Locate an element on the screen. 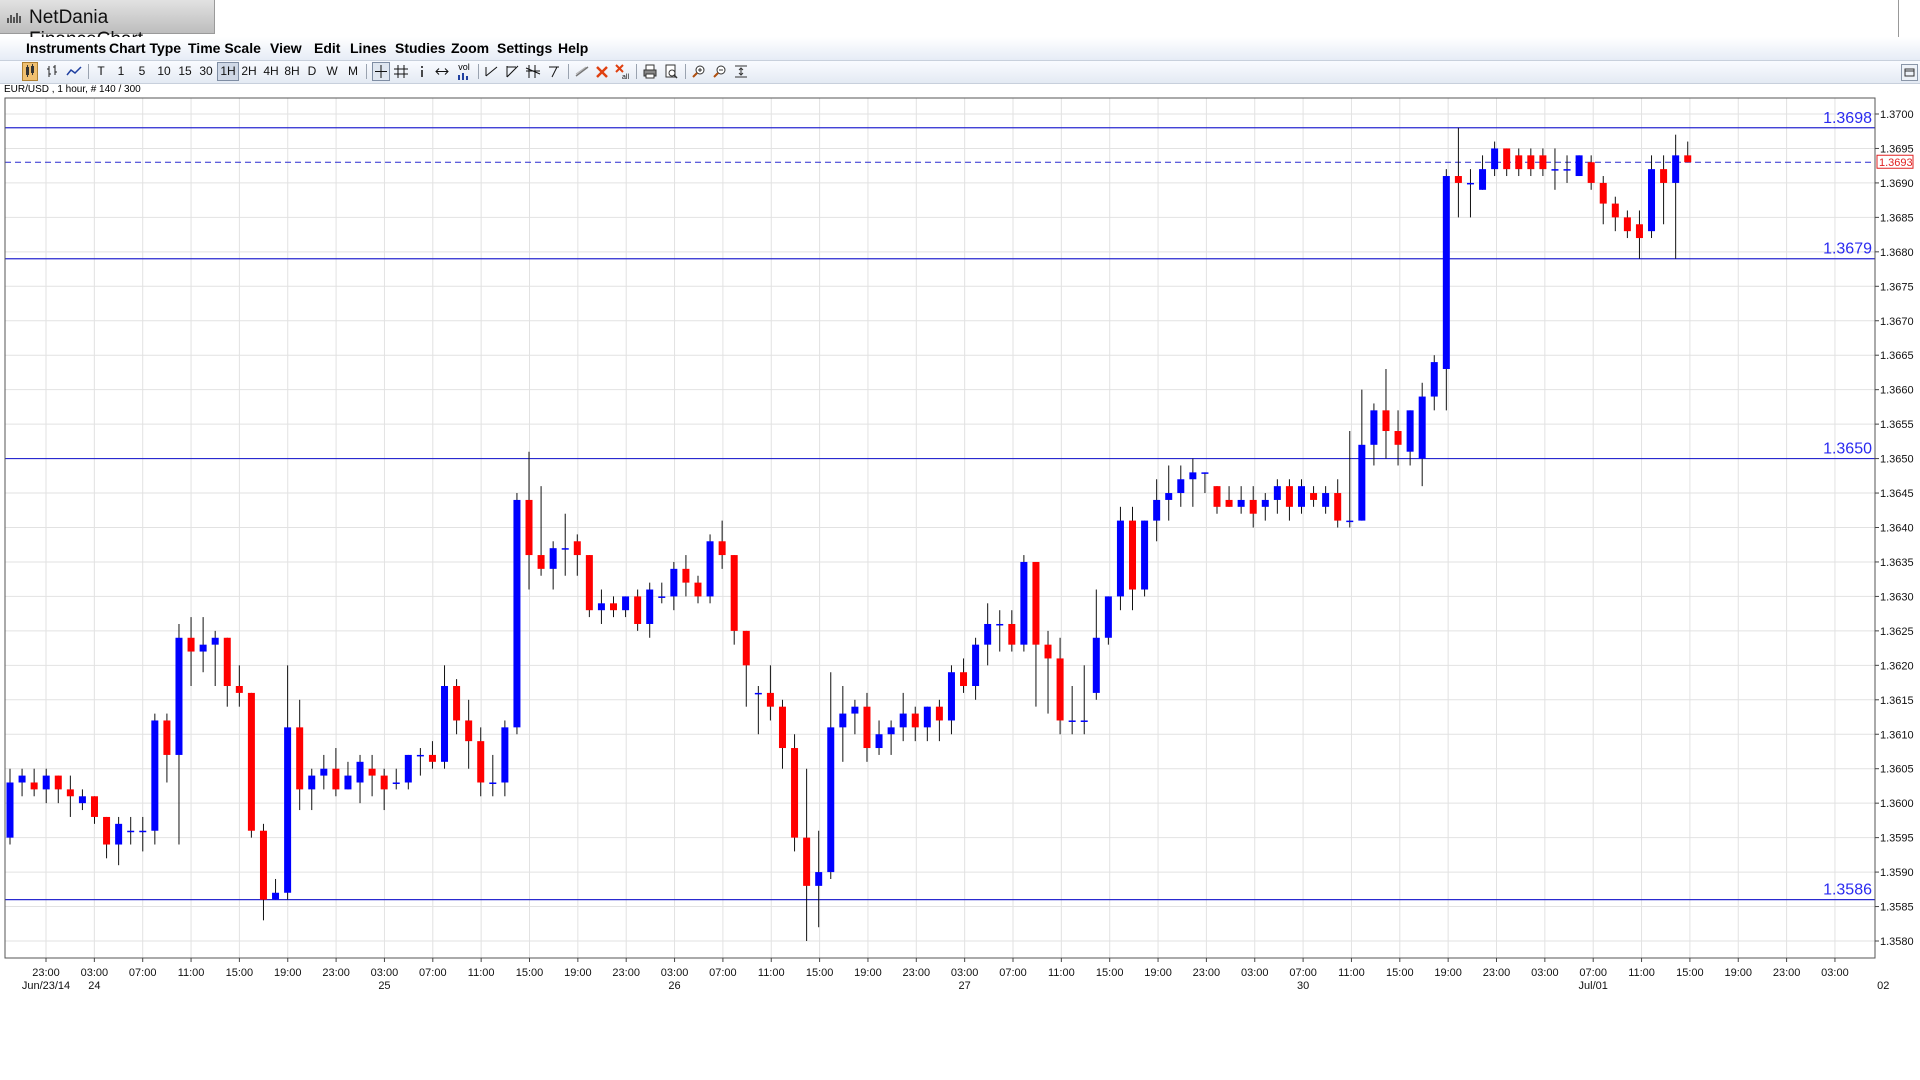 This screenshot has width=1920, height=1080. timeframe-8hour: 8H is located at coordinates (292, 71).